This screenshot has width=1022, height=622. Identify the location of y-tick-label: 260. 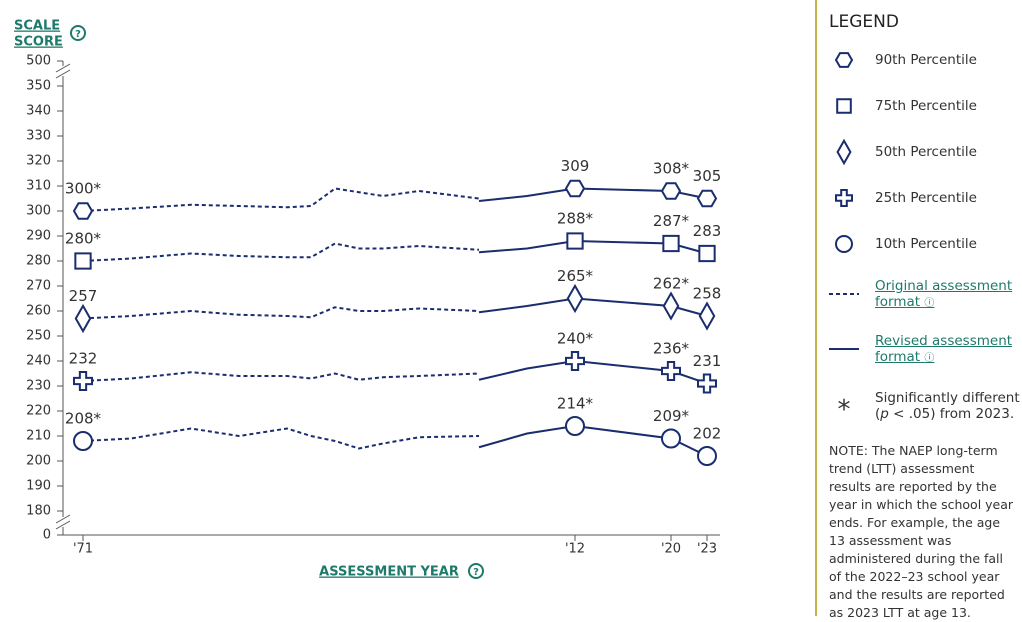
(38, 311).